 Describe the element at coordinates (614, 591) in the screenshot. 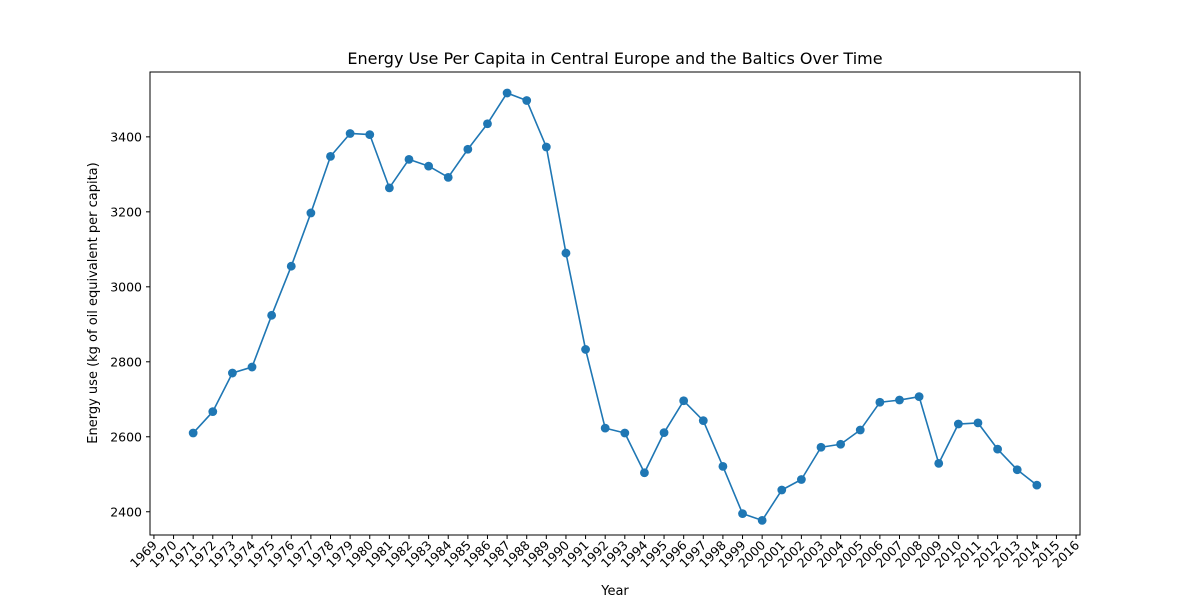

I see `x-axis-label: Year` at that location.